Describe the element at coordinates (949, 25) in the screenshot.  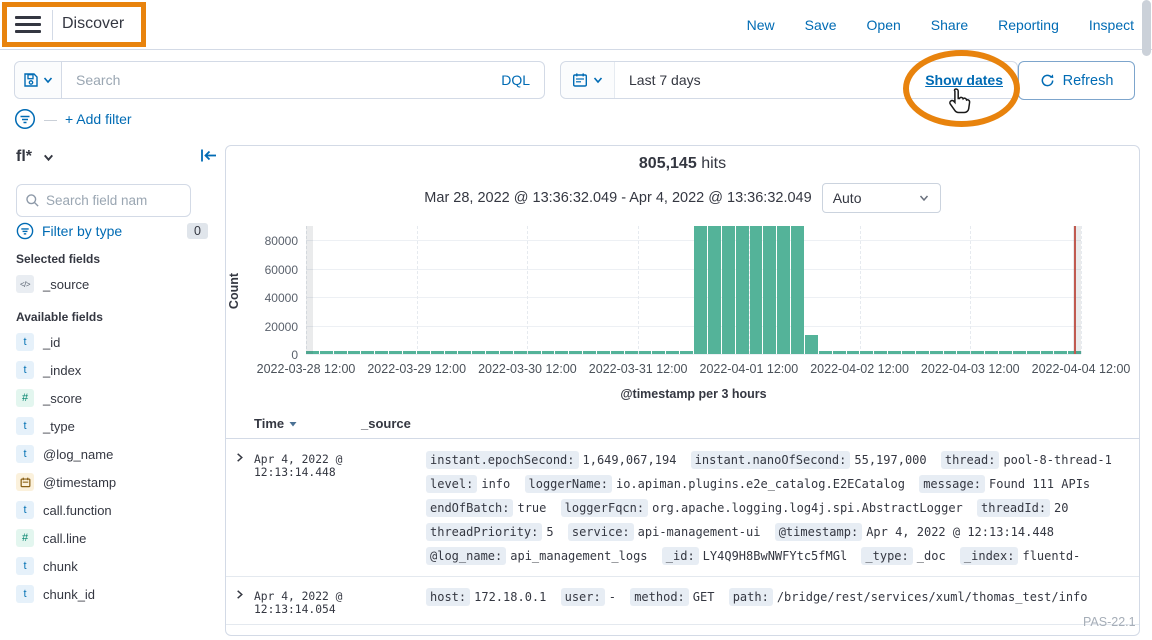
I see `nav-link-share: Share` at that location.